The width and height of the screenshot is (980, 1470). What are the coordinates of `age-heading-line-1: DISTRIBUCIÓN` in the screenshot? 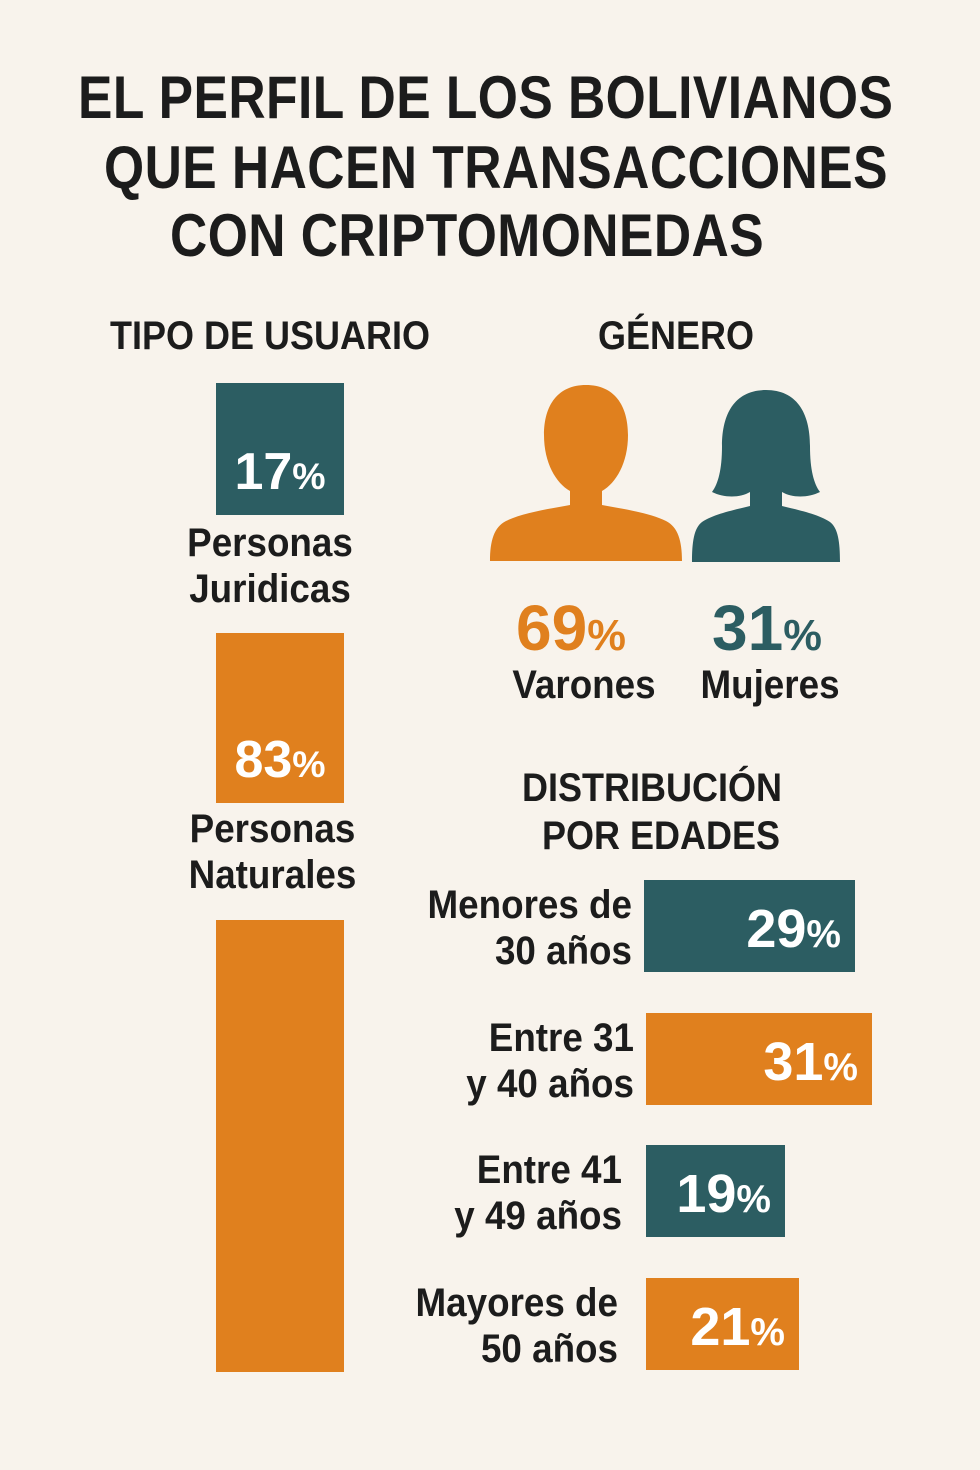 It's located at (652, 788).